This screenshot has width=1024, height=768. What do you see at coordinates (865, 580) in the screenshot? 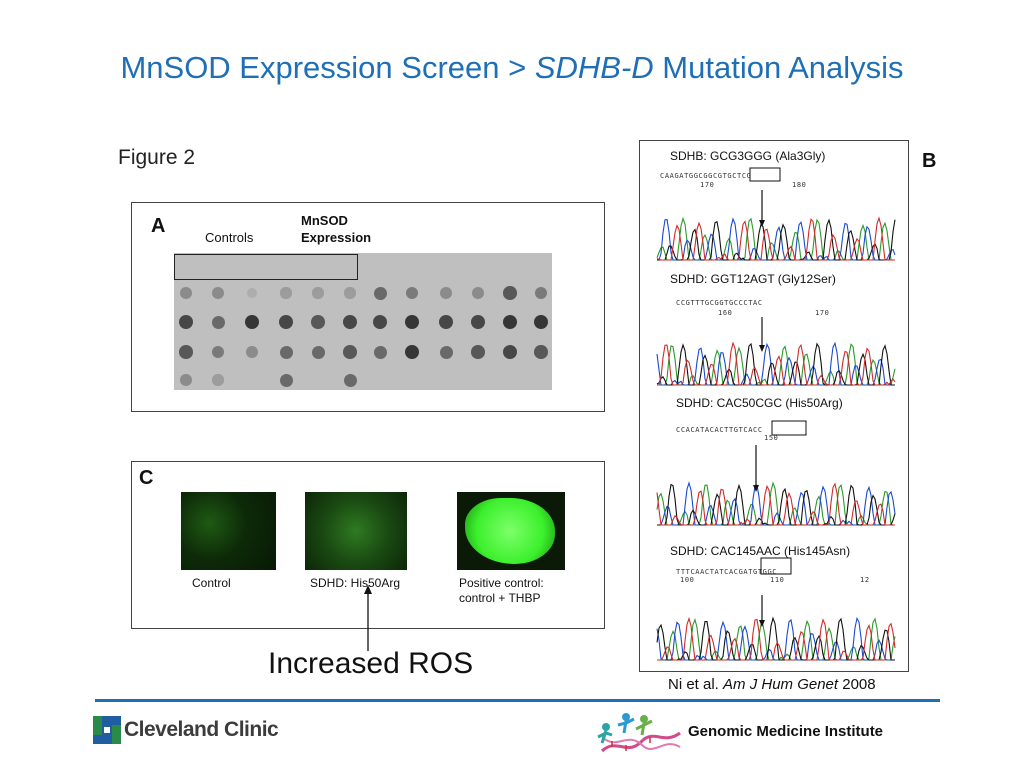
I see `trace-4-pos-3: 12` at bounding box center [865, 580].